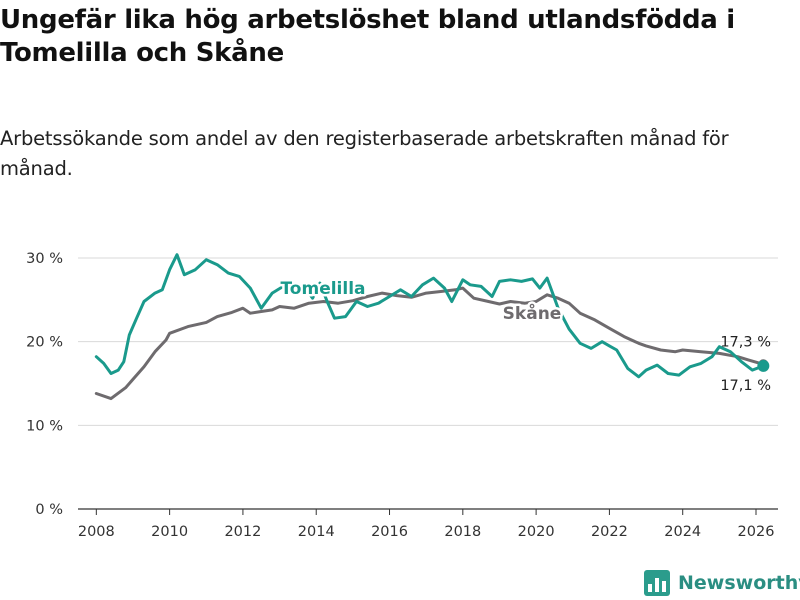 The width and height of the screenshot is (800, 600). Describe the element at coordinates (44, 343) in the screenshot. I see `y-tick-label: 20 %` at that location.